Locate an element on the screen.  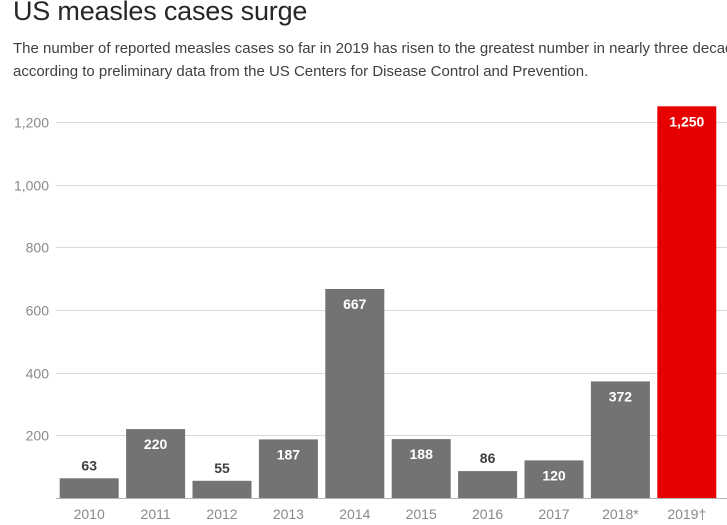
data-label: 55 is located at coordinates (222, 468).